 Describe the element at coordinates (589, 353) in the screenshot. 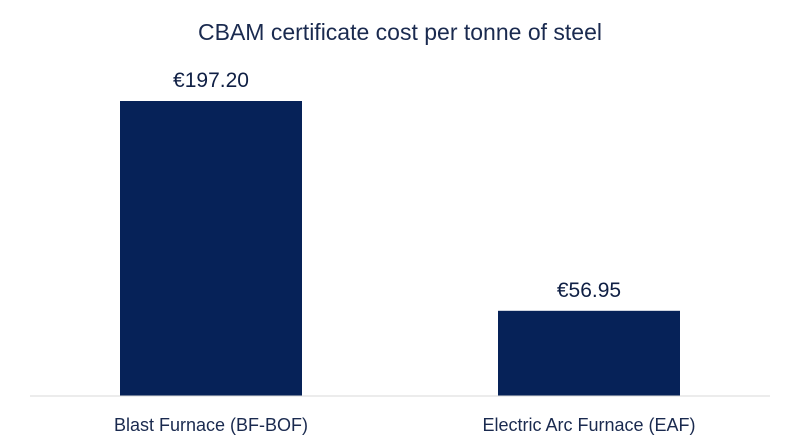

I see `bar-electric-arc-furnace` at that location.